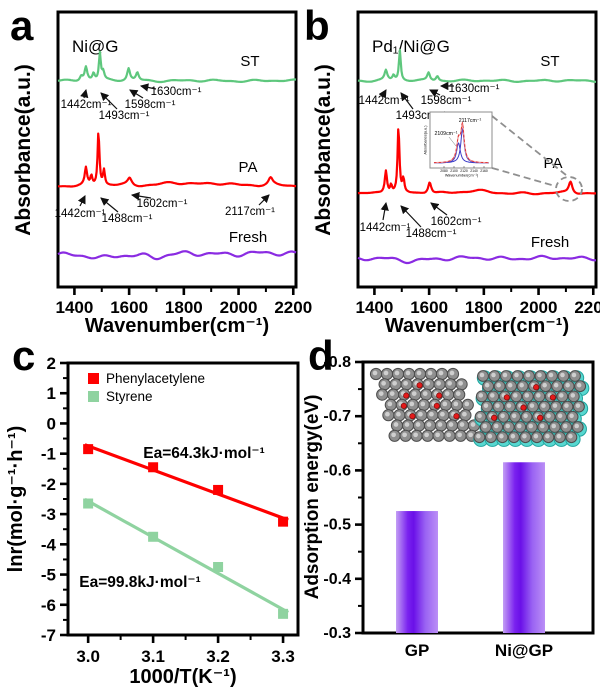  I want to click on x-tick-label: 1800, so click(184, 307).